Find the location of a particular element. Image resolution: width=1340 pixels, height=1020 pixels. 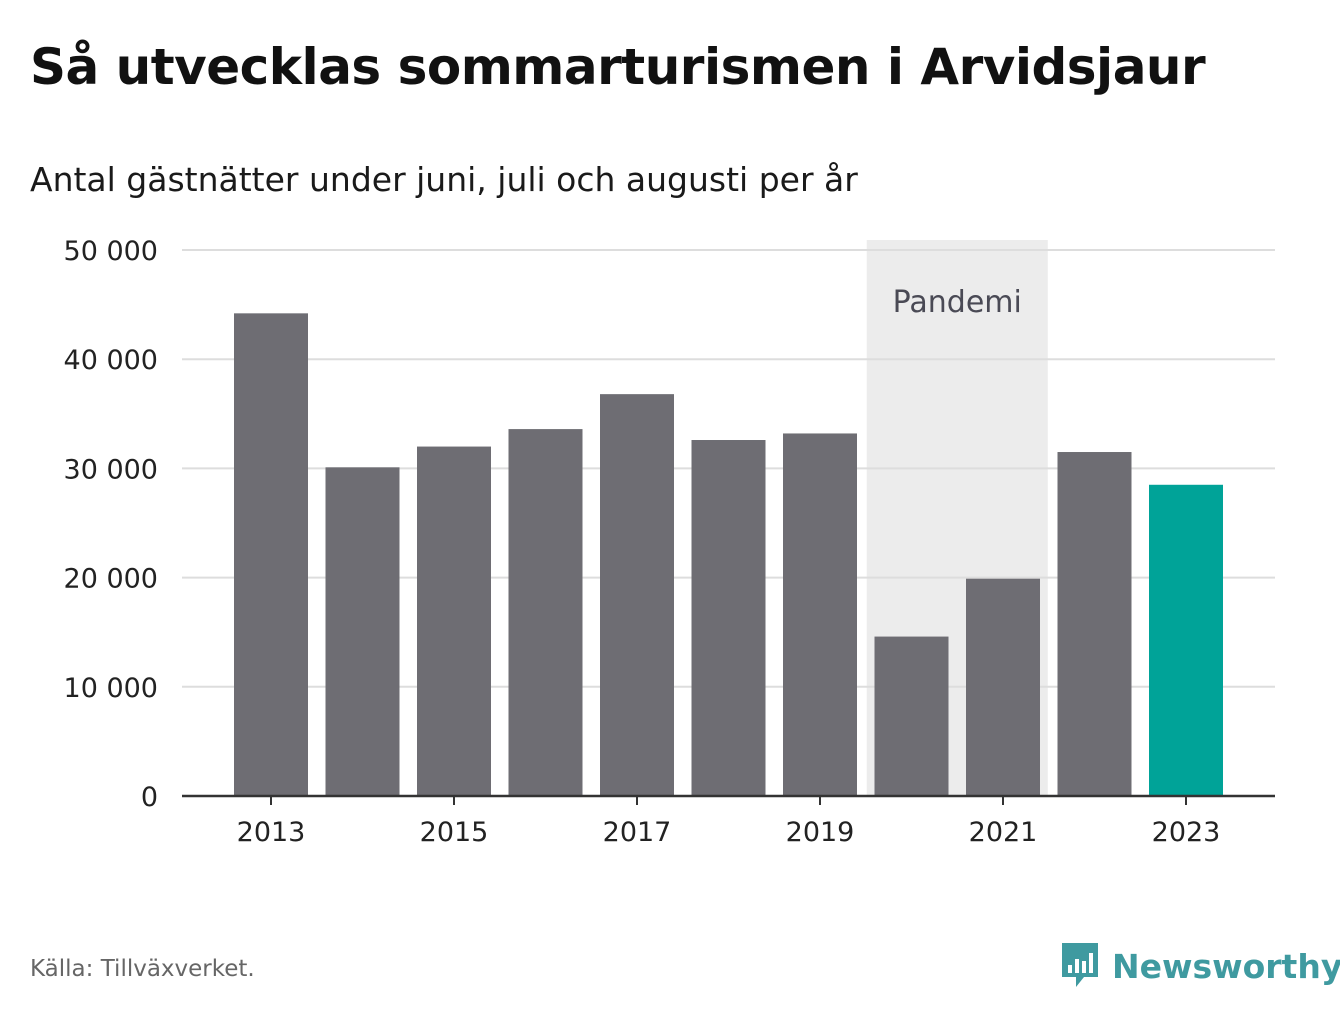

axis-layer: 2013 2015 2017 2019 2021 2023 is located at coordinates (728, 821).